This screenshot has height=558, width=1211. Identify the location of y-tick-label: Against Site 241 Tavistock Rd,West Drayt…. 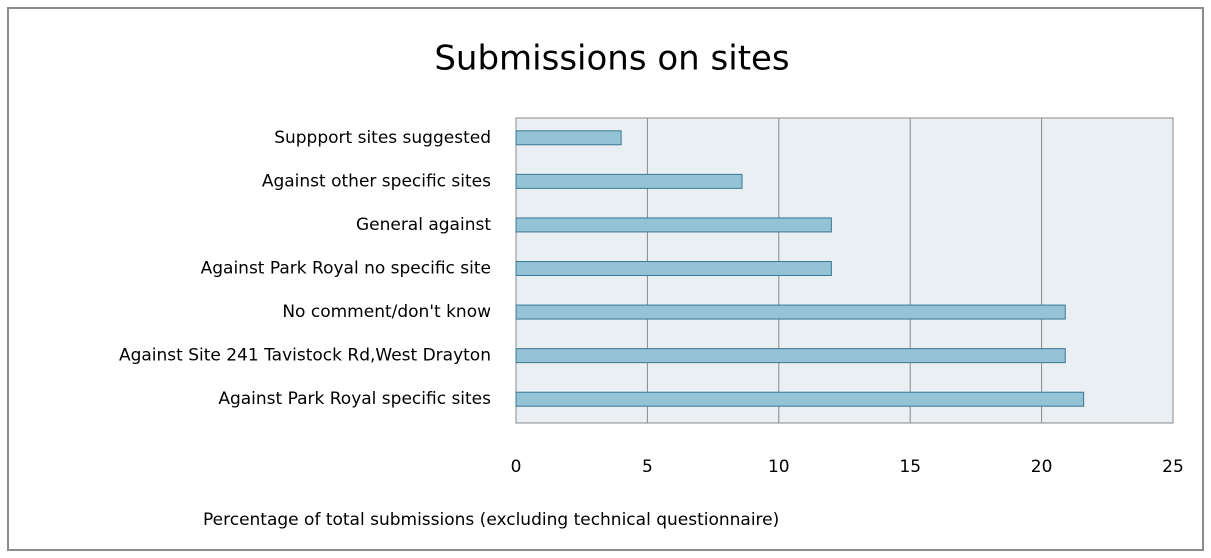
(305, 356).